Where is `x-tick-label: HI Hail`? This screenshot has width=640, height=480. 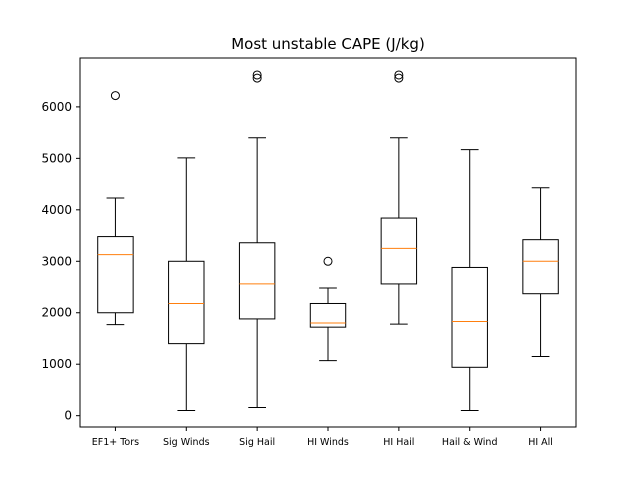 x-tick-label: HI Hail is located at coordinates (398, 442).